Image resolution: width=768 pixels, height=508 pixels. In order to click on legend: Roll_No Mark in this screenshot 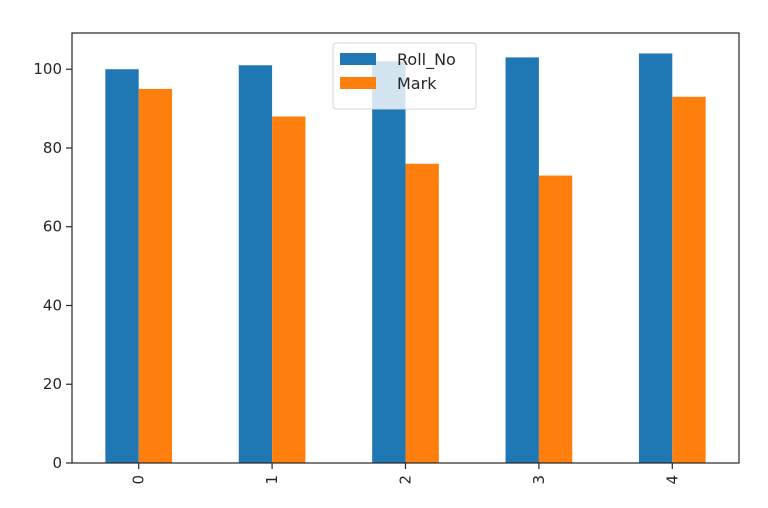, I will do `click(404, 76)`.